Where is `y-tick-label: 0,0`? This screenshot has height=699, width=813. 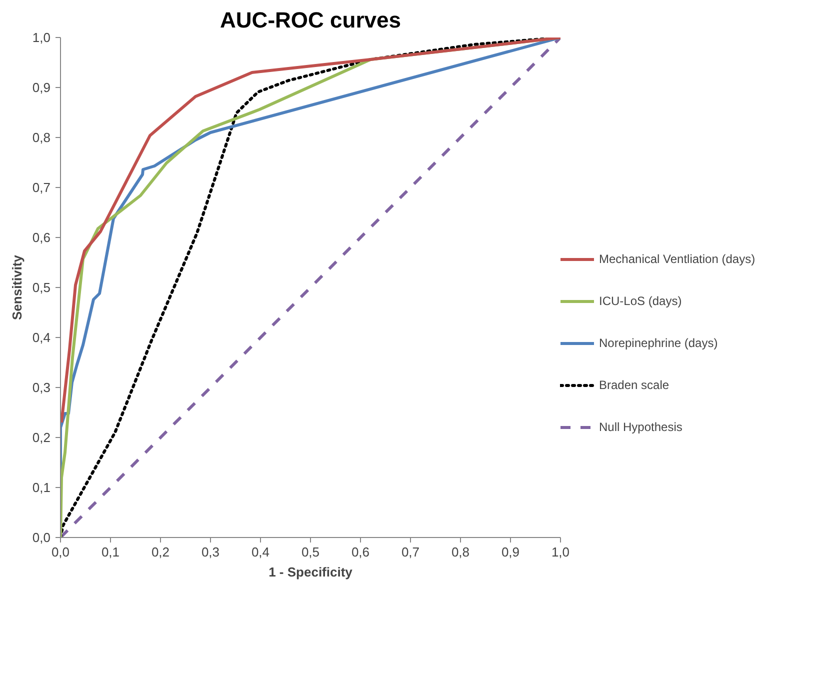 y-tick-label: 0,0 is located at coordinates (41, 537).